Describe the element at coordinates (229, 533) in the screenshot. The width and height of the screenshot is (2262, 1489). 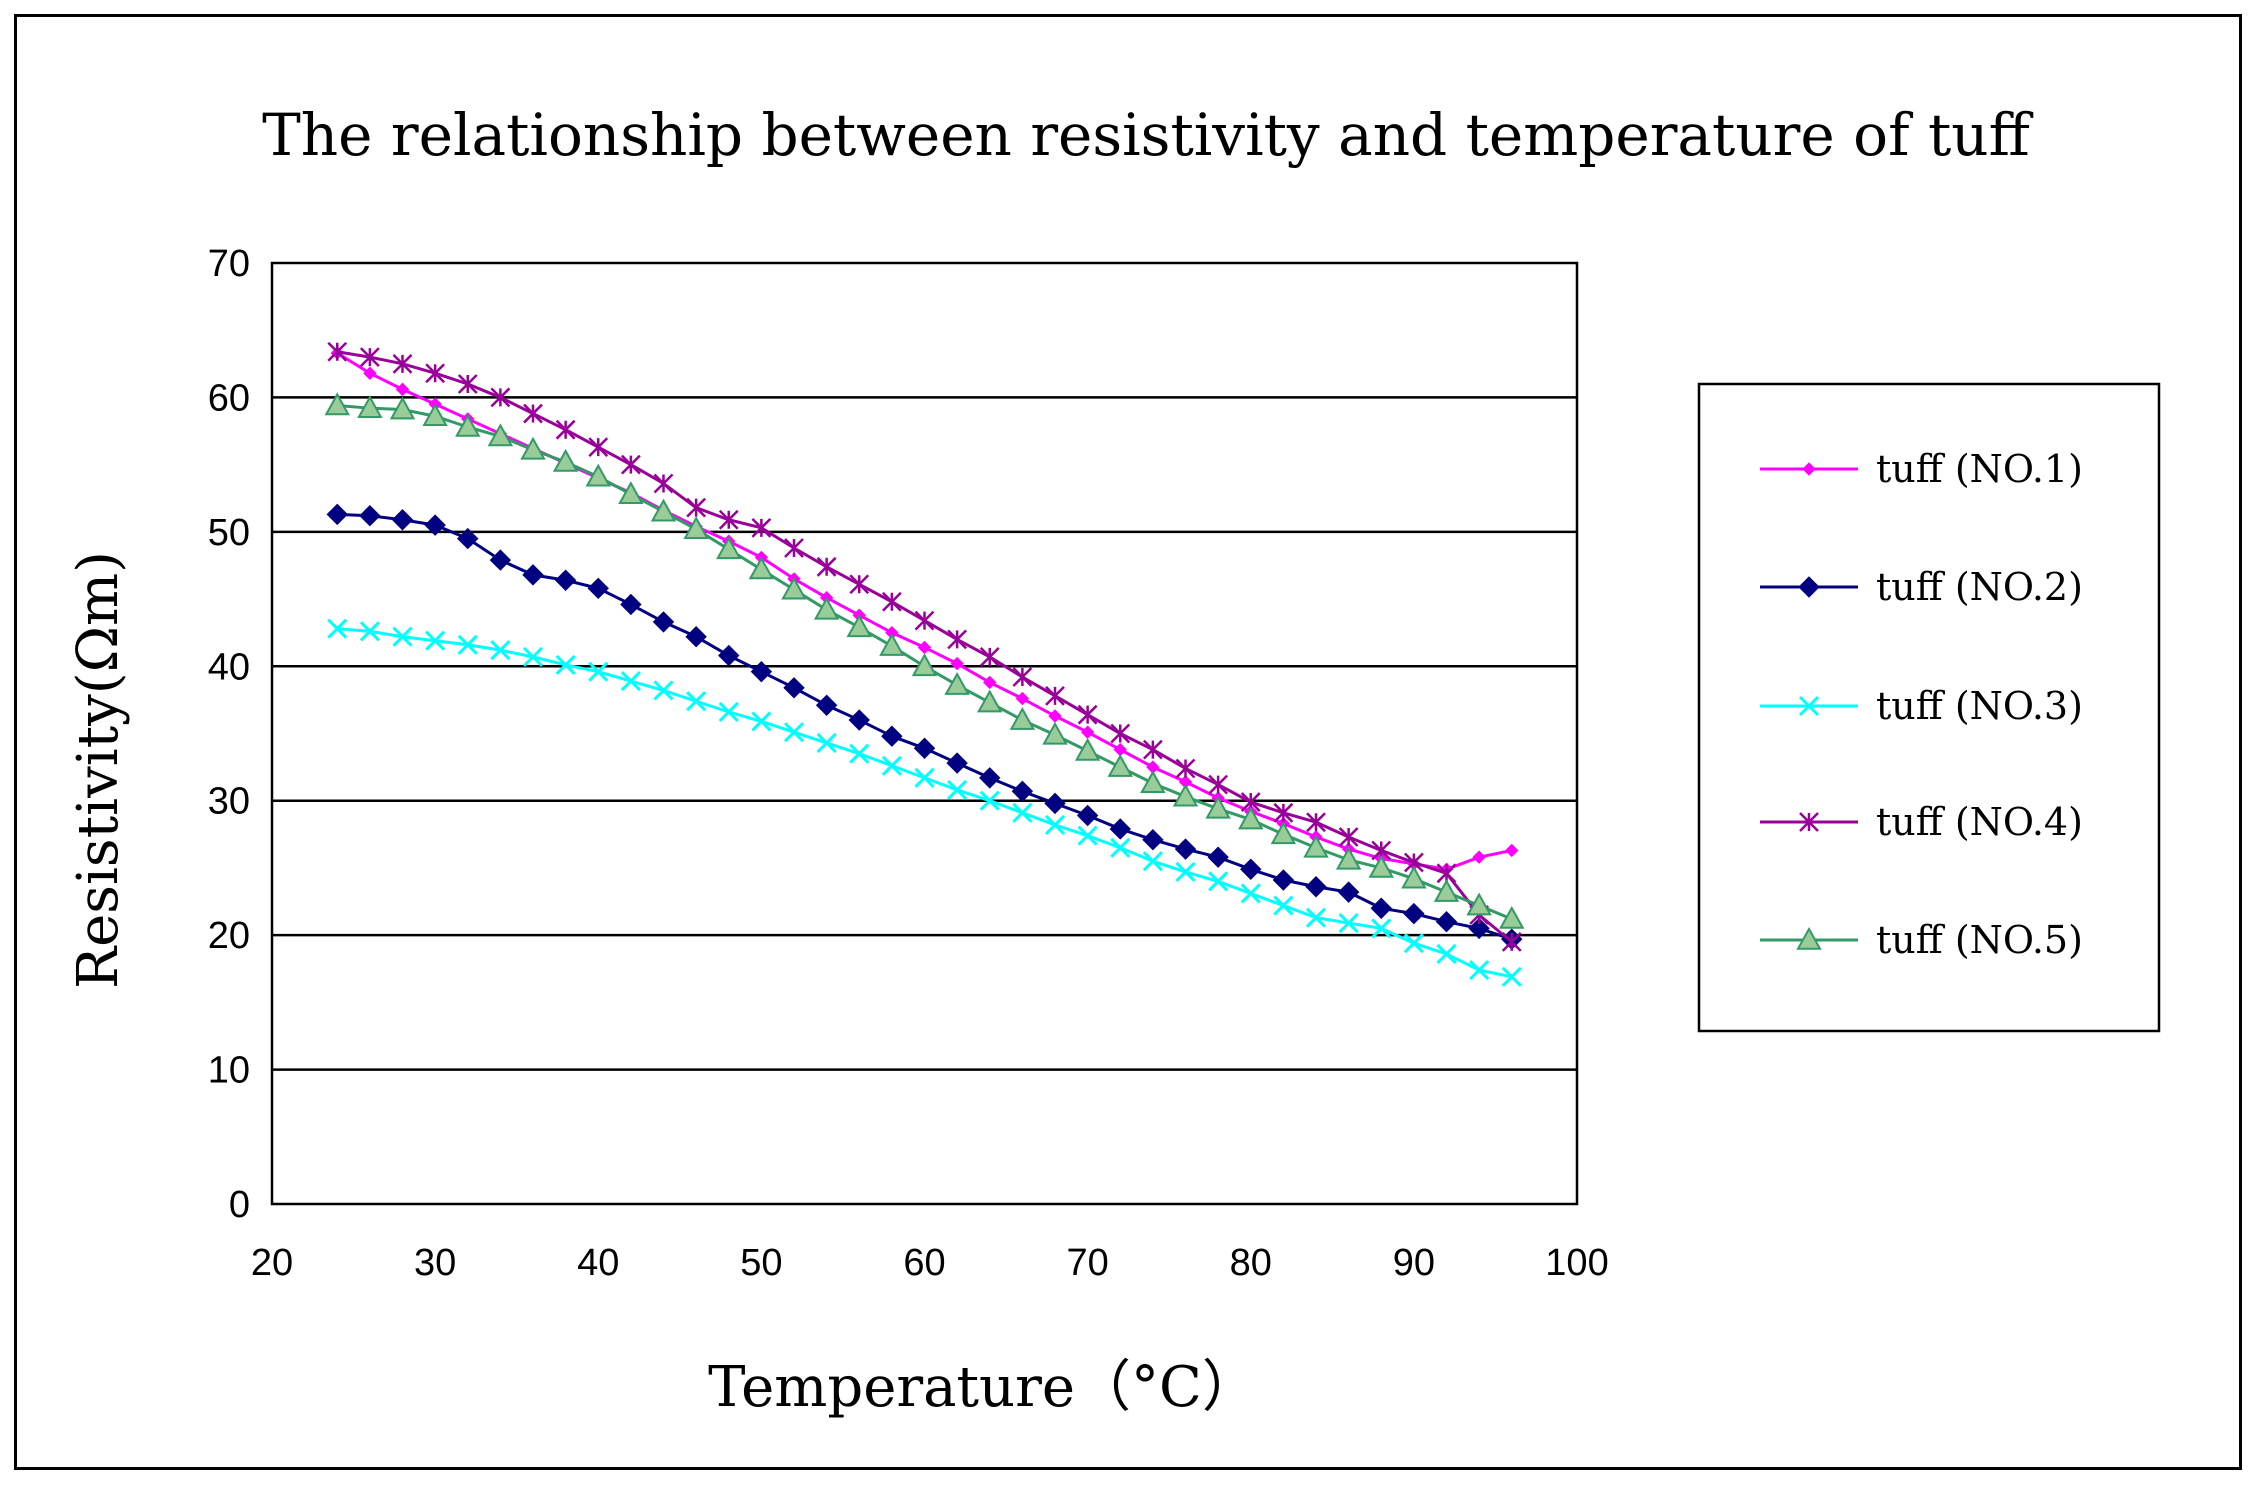
I see `y-tick-label: 50` at that location.